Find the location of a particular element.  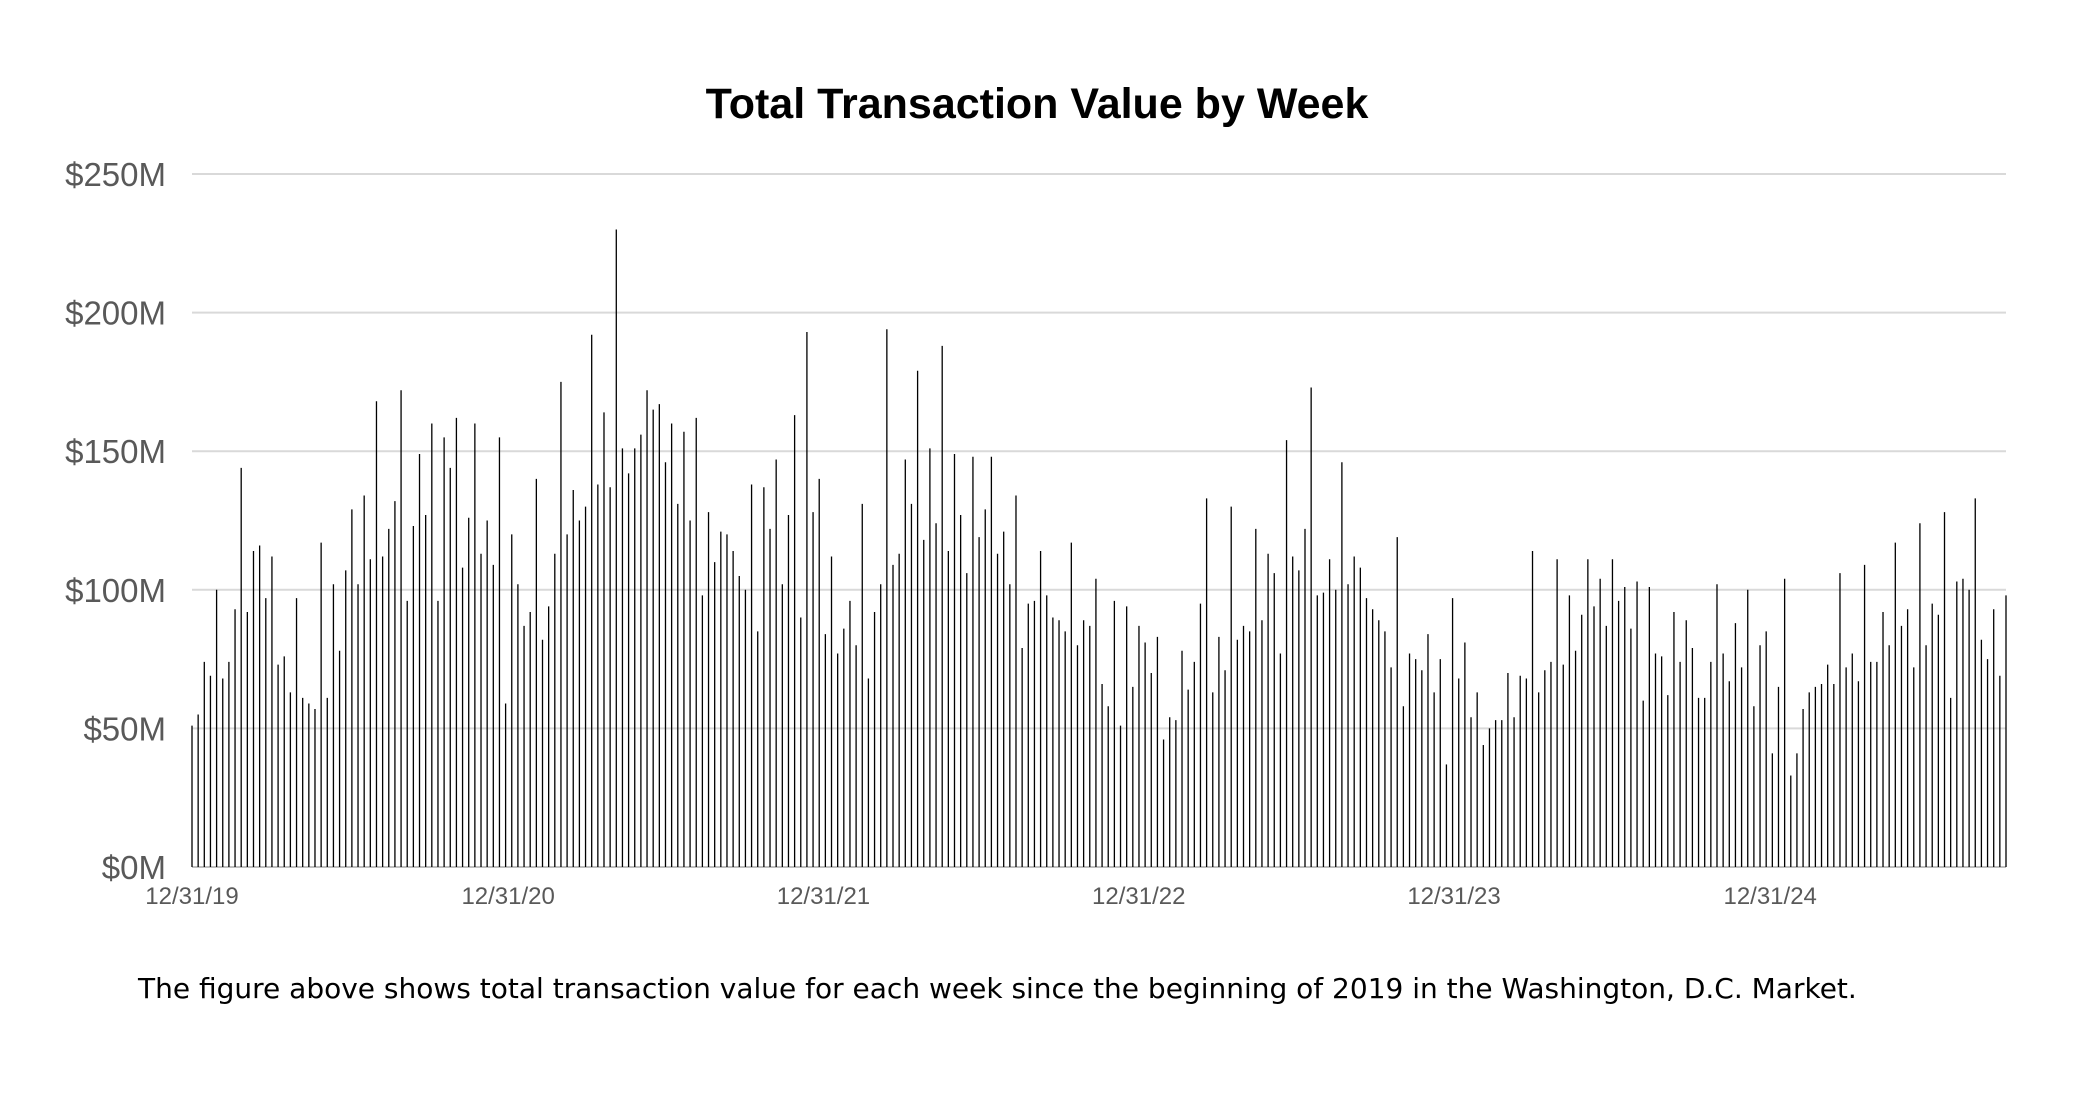

y-tick-label: $200M is located at coordinates (115, 313).